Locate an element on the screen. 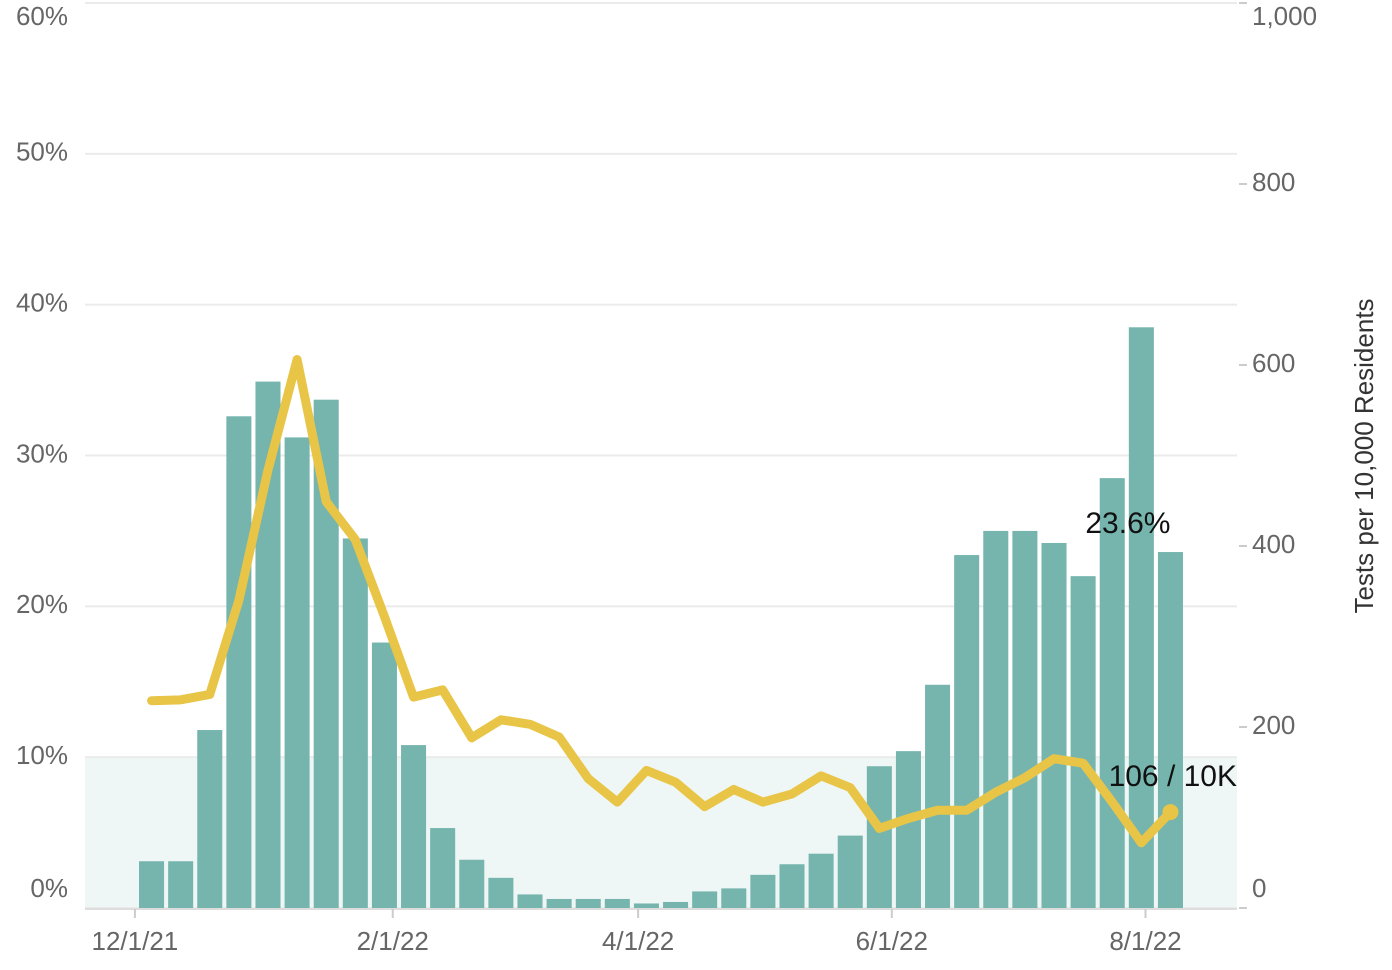 Image resolution: width=1392 pixels, height=970 pixels. x-tick-label: 8/1/22 is located at coordinates (1145, 941).